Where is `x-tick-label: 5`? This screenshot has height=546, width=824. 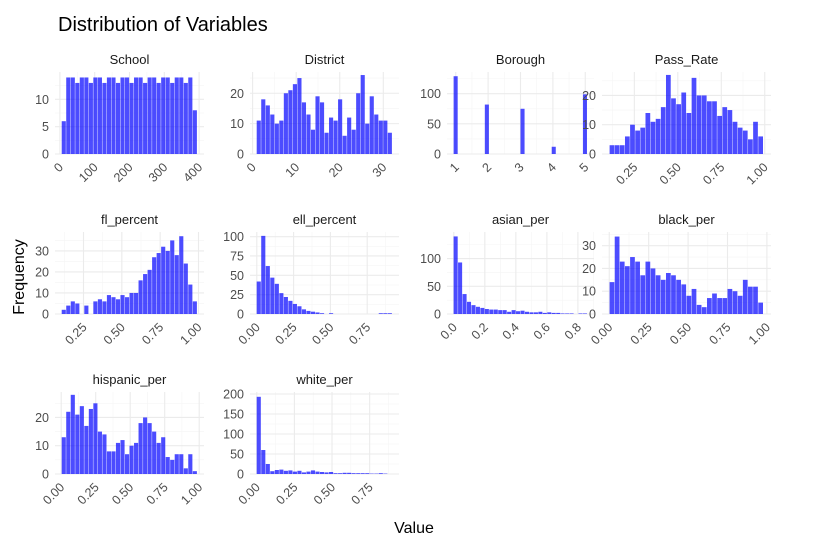
x-tick-label: 5 is located at coordinates (584, 167).